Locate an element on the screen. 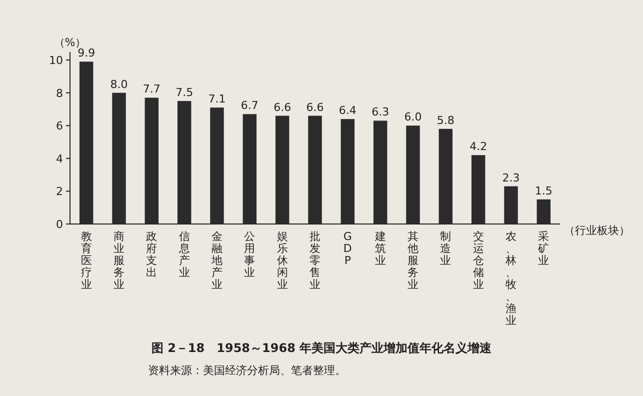 The image size is (643, 396). y-tick-label: 4 is located at coordinates (59, 159).